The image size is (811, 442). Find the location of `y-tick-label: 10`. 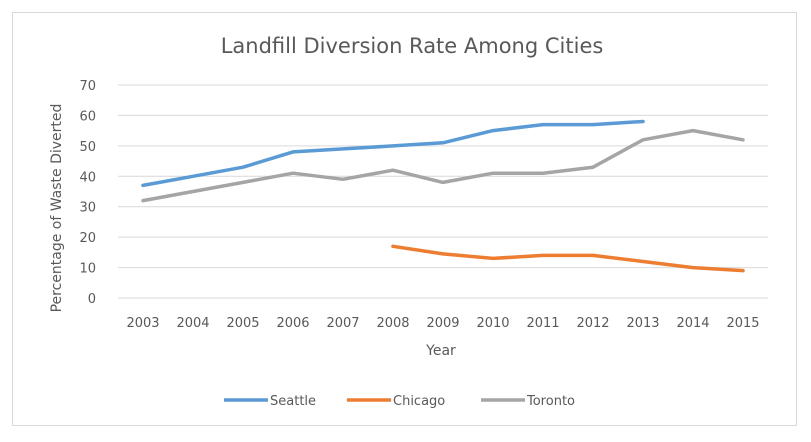

y-tick-label: 10 is located at coordinates (87, 269).